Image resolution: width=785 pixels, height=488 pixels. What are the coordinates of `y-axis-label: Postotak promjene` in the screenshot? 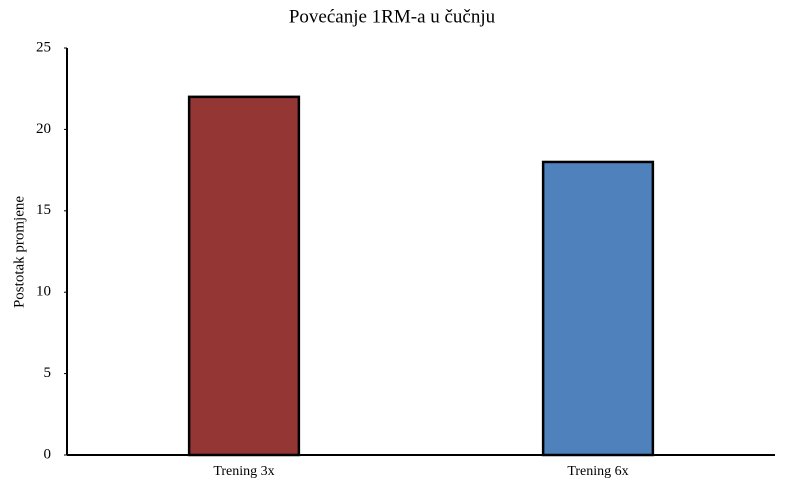 It's located at (19, 252).